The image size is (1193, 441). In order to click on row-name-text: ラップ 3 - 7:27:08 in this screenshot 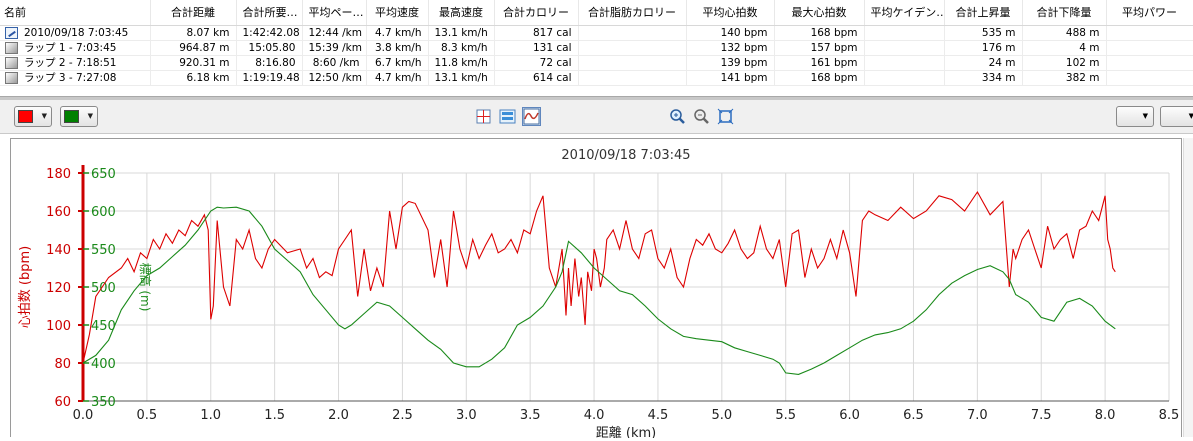, I will do `click(70, 77)`.